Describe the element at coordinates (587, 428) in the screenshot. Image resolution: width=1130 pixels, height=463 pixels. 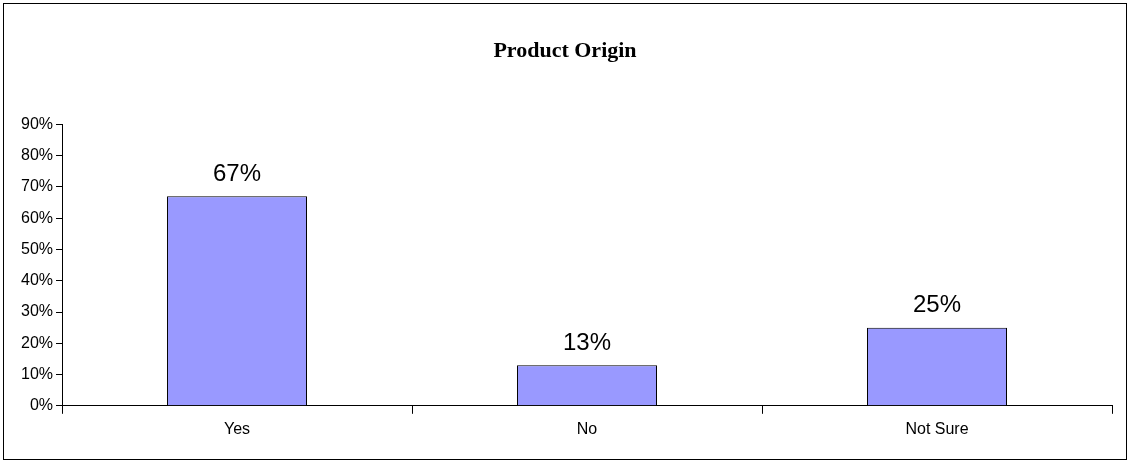
I see `x-tick-label: No` at that location.